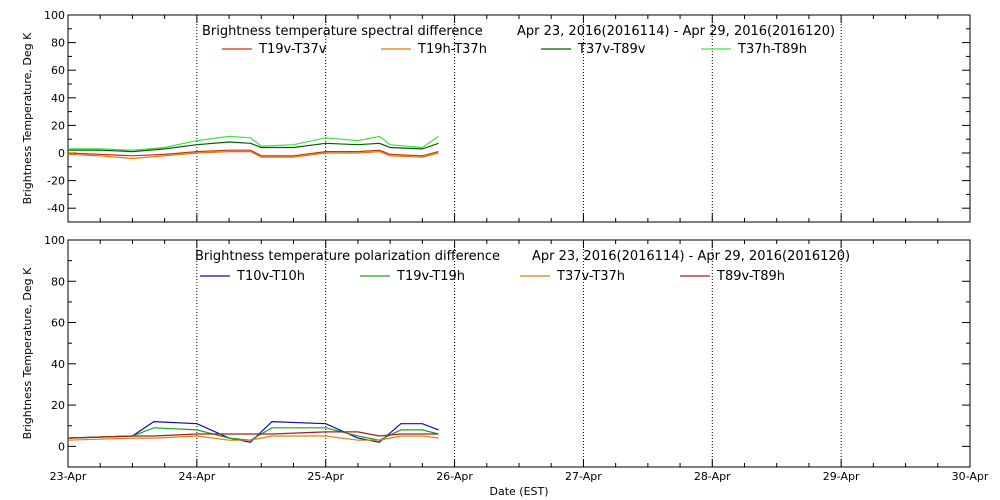  I want to click on legend-label: T19v-T37v, so click(292, 49).